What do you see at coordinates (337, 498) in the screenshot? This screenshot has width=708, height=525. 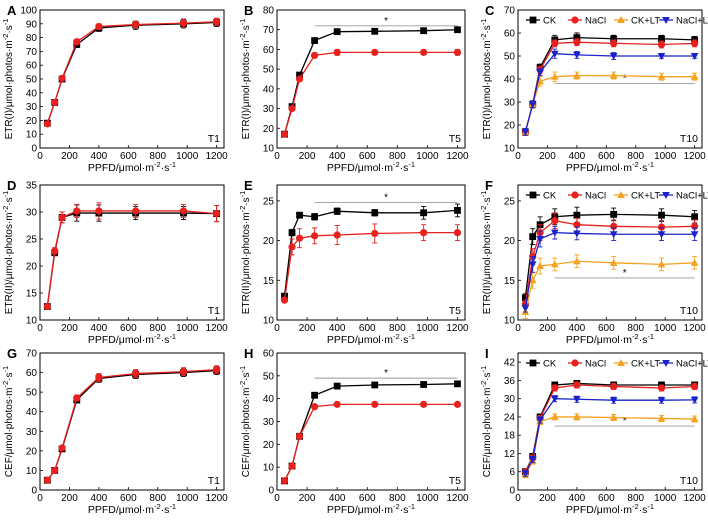 I see `x-tick-label: 400` at bounding box center [337, 498].